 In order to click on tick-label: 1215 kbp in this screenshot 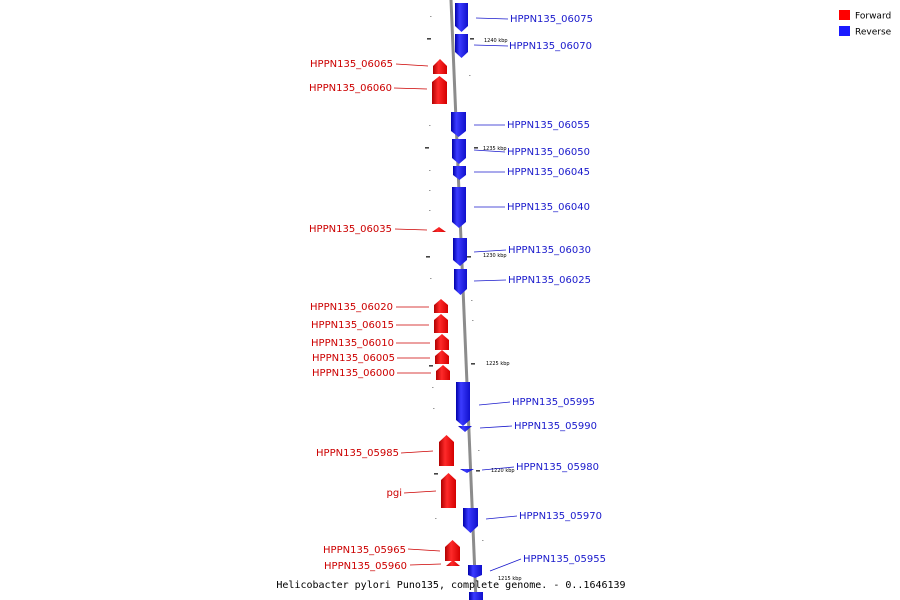, I will do `click(510, 579)`.